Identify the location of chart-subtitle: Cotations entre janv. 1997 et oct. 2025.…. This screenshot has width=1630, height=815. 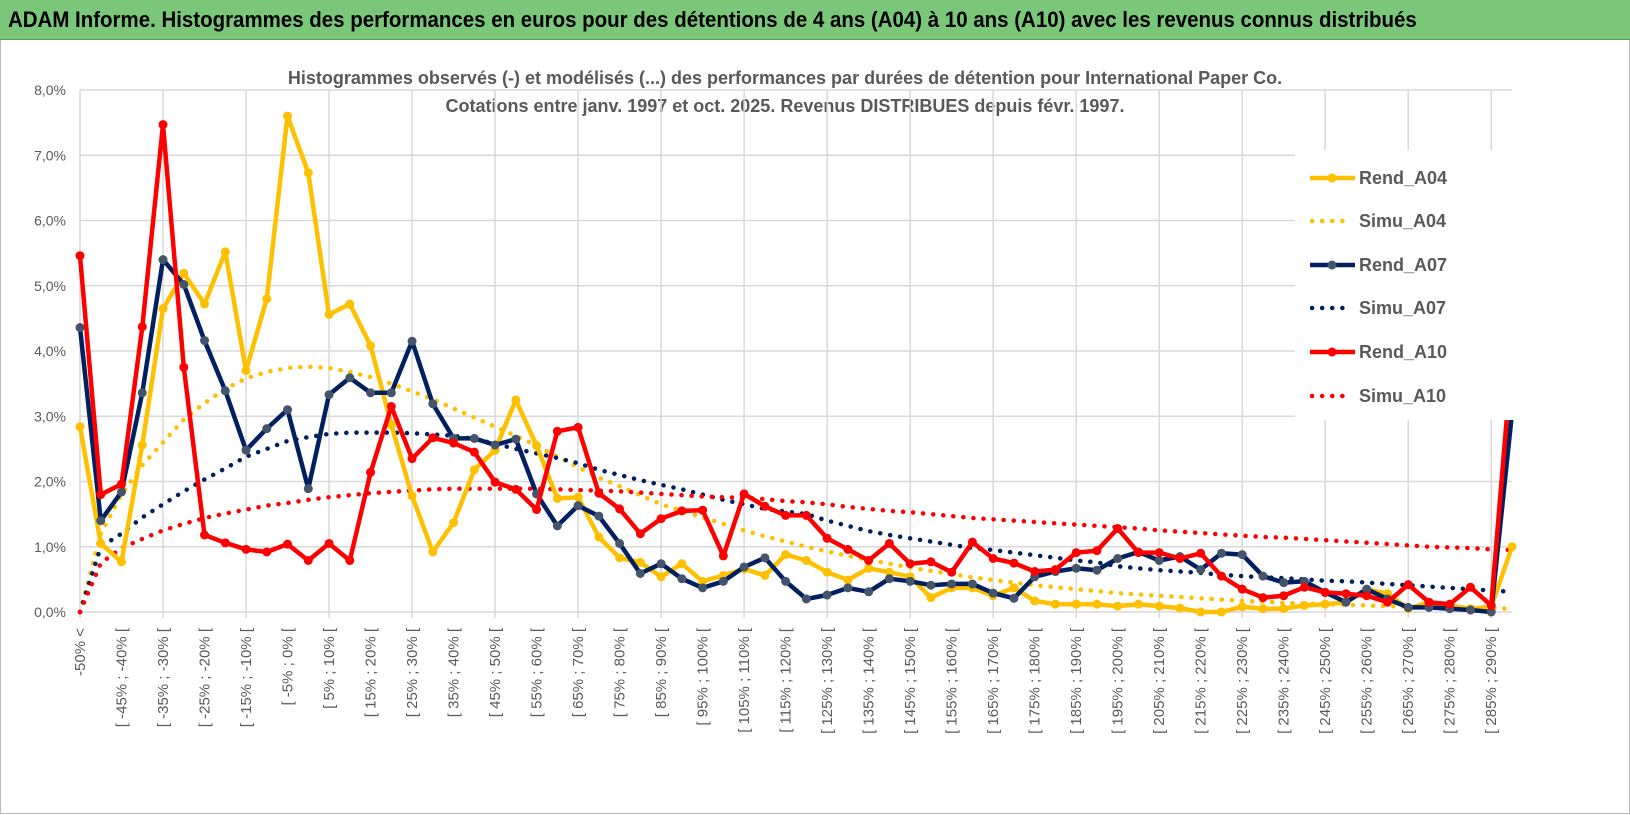
(785, 106).